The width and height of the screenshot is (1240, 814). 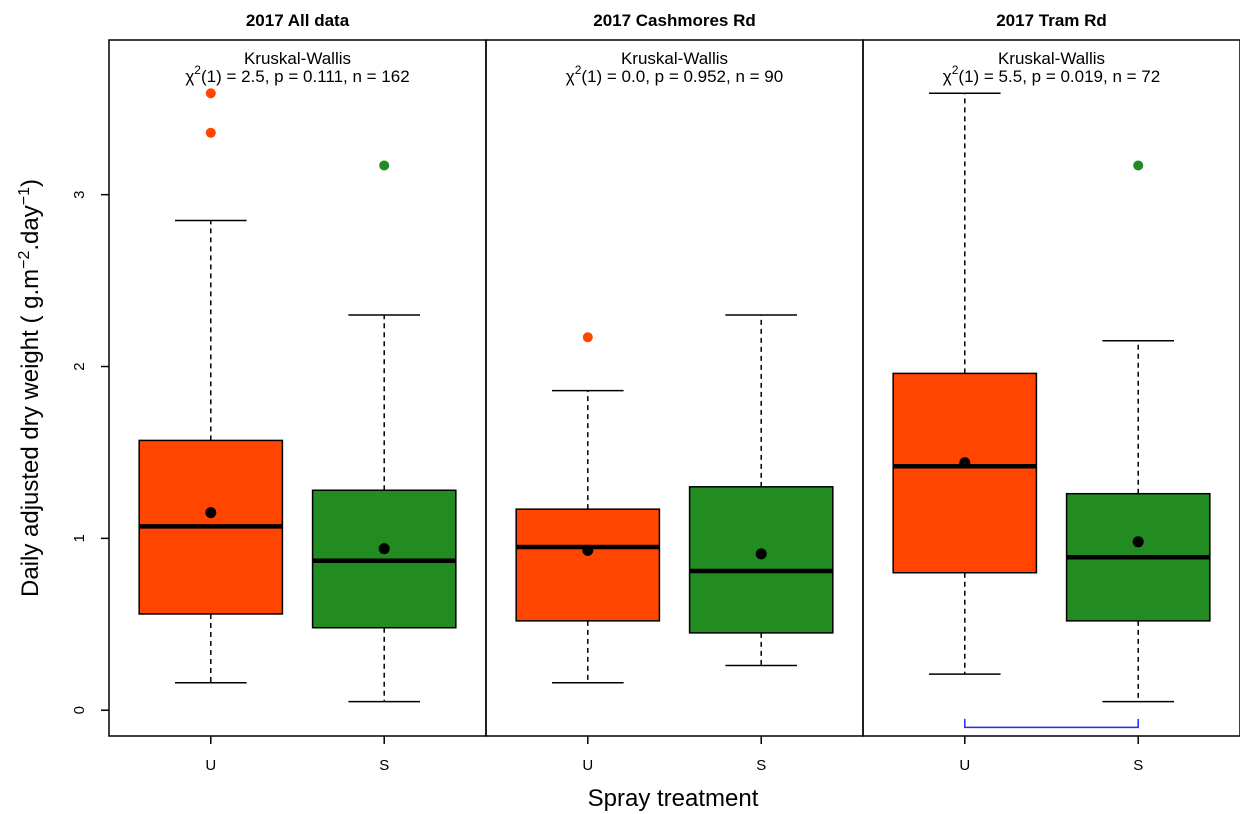 I want to click on stat-values: (1) = 0.0, p = 0.952, n = 90, so click(x=682, y=76).